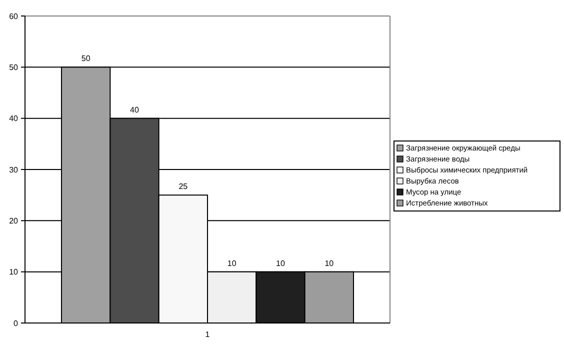 The width and height of the screenshot is (564, 351). I want to click on y-tick-label: 0, so click(16, 323).